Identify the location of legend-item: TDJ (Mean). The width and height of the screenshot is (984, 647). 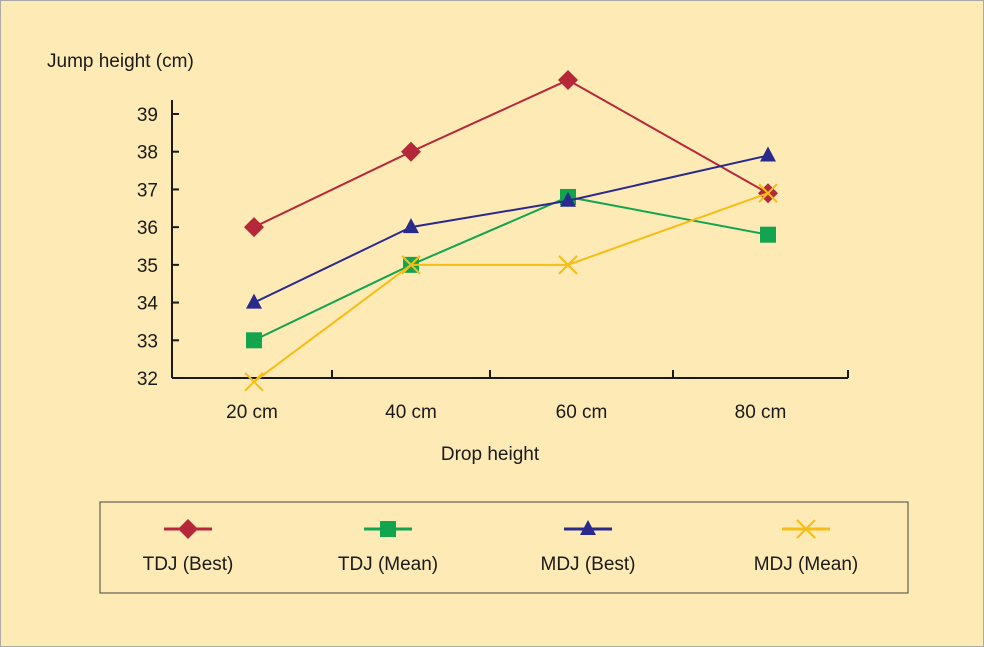
(388, 548).